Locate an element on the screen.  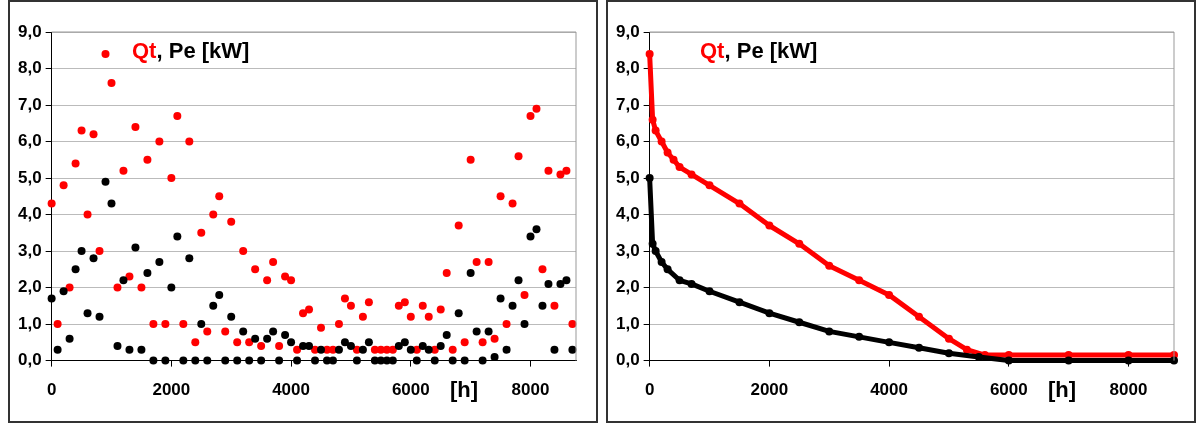
series-label: Qt is located at coordinates (144, 50).